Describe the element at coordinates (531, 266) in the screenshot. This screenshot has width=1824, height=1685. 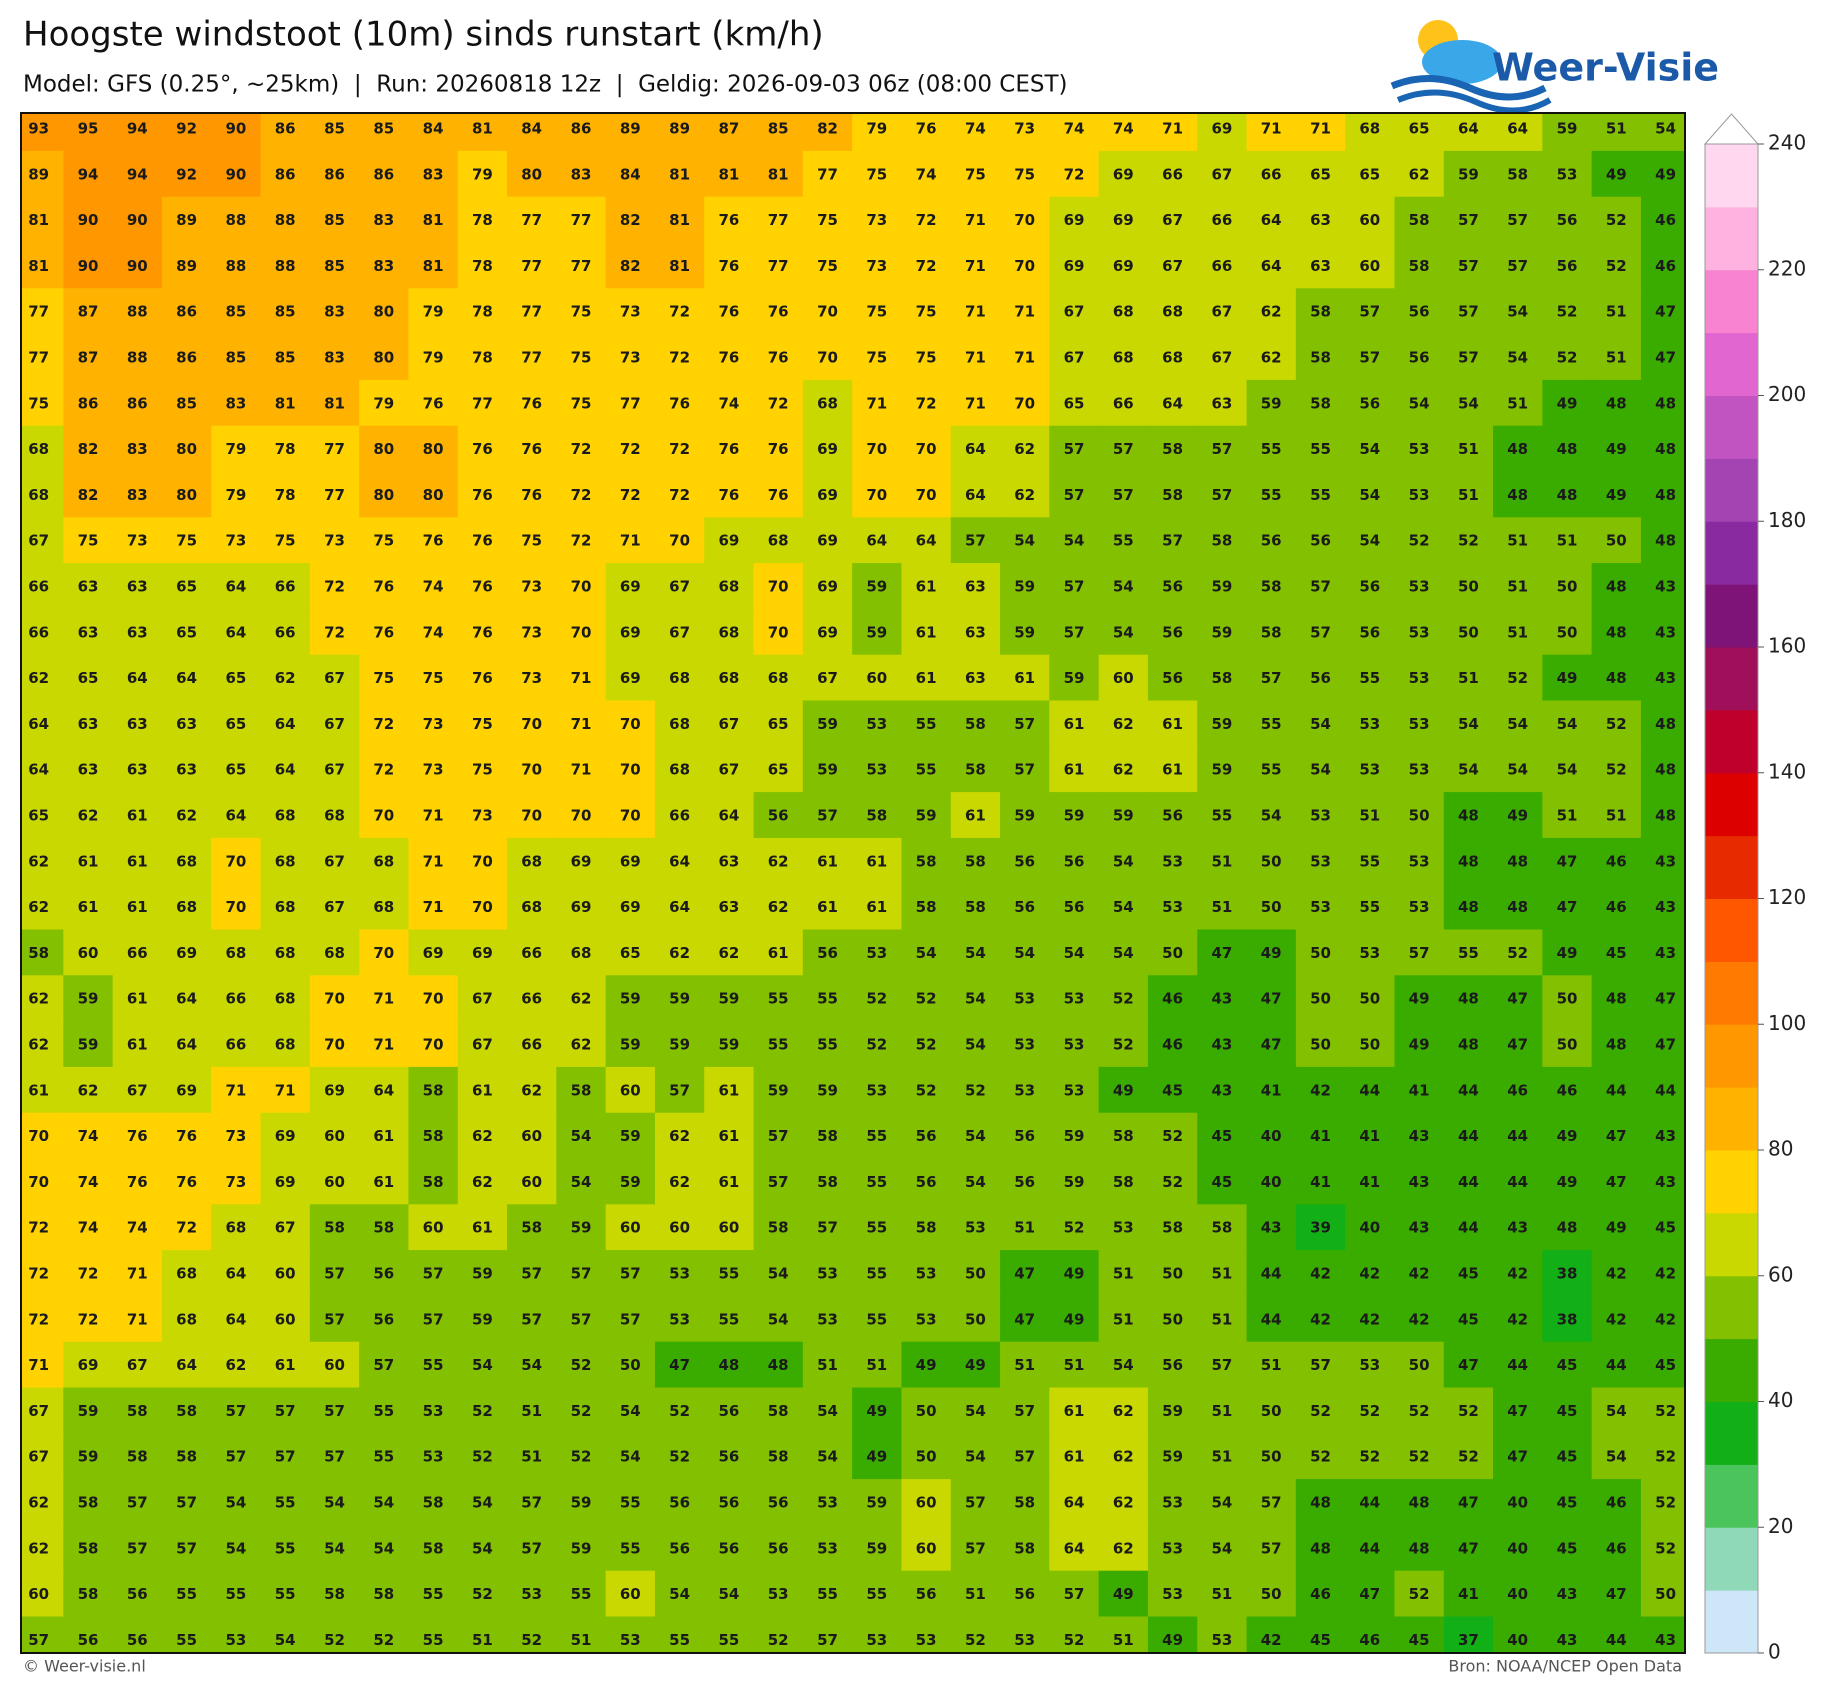
I see `gust-value: 77` at that location.